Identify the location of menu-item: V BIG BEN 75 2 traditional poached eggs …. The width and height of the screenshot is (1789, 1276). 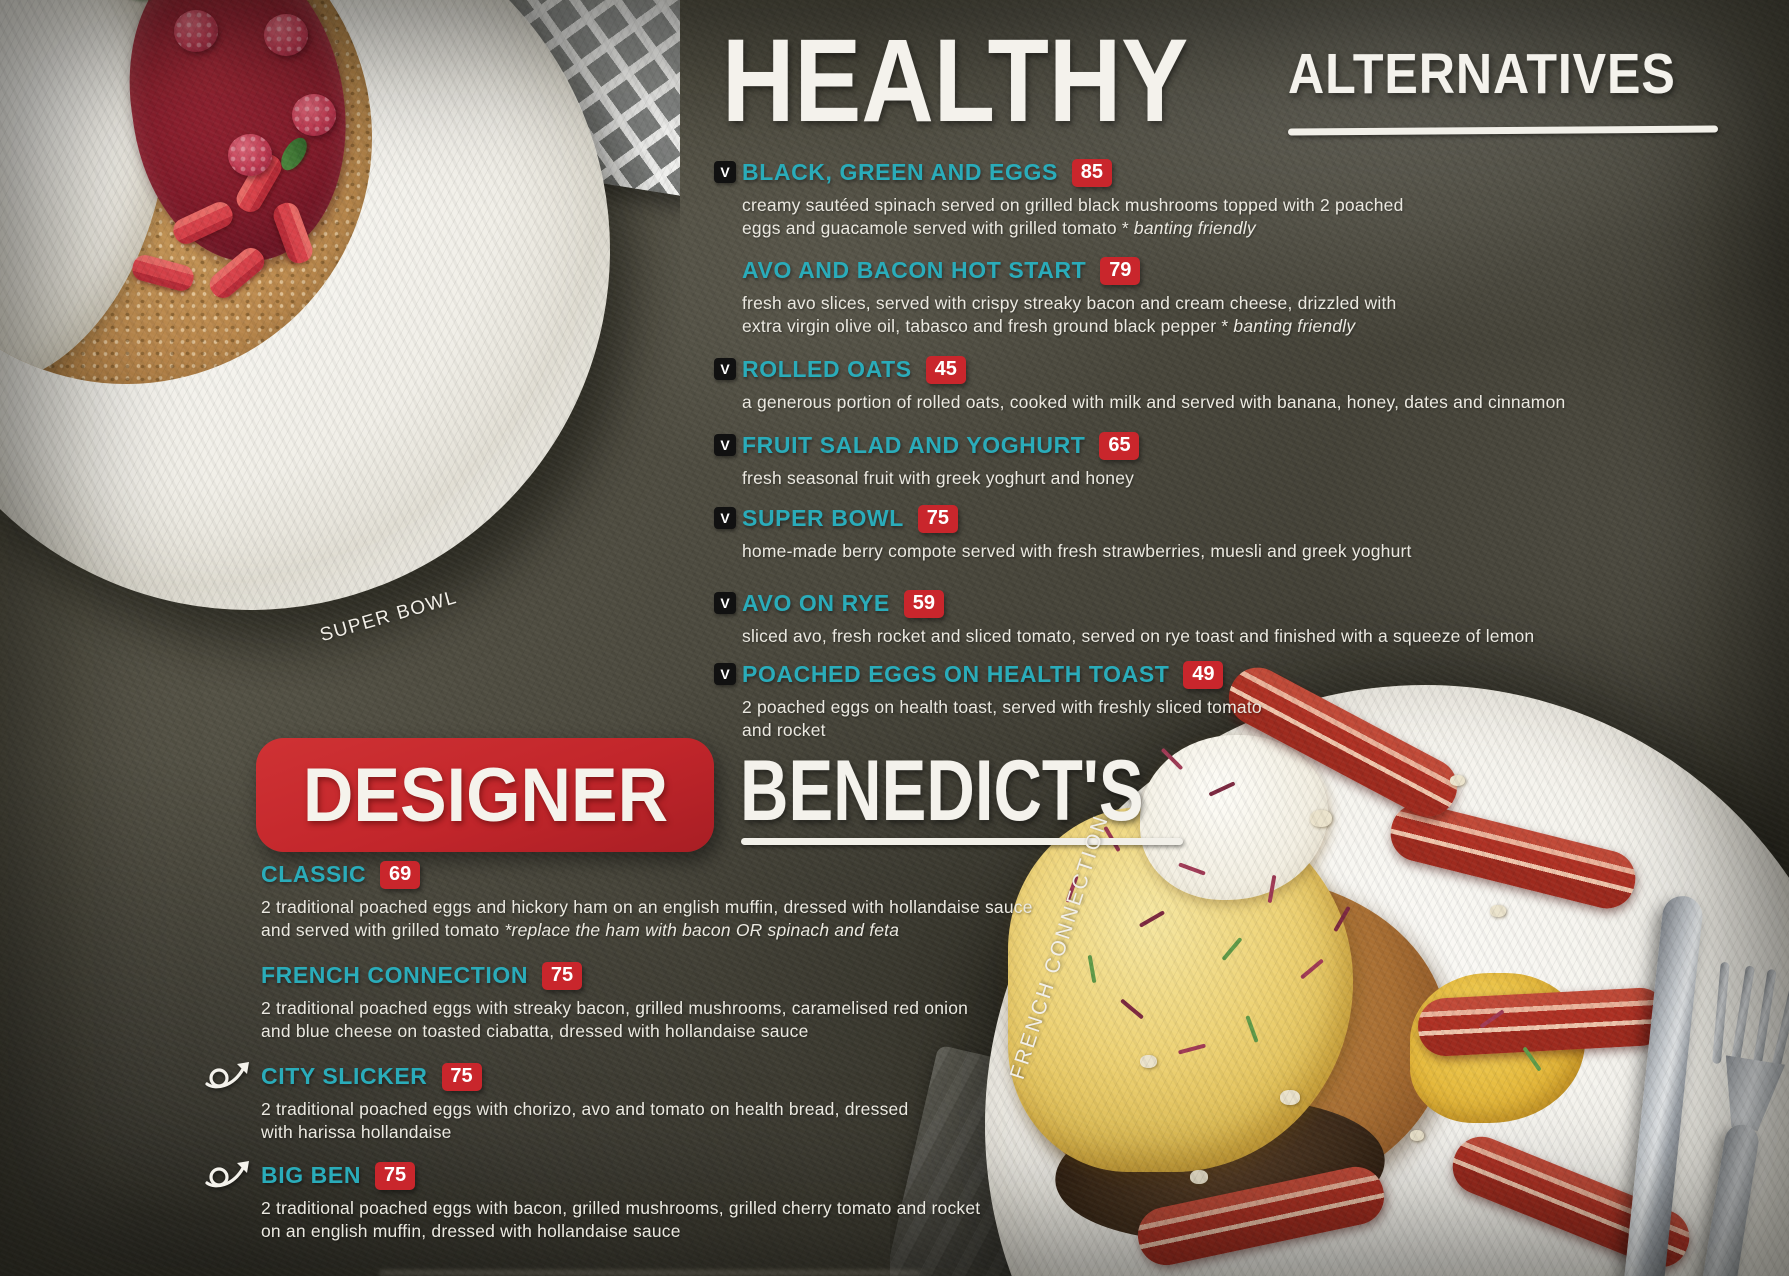
(723, 1202).